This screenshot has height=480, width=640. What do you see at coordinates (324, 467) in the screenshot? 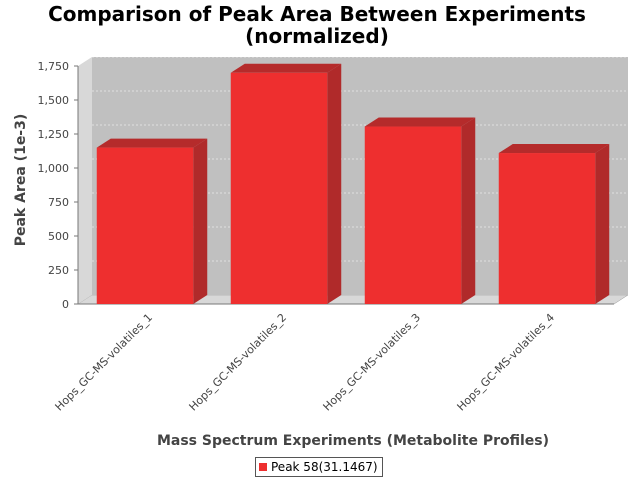
I see `legend-label: Peak 58(31.1467)` at bounding box center [324, 467].